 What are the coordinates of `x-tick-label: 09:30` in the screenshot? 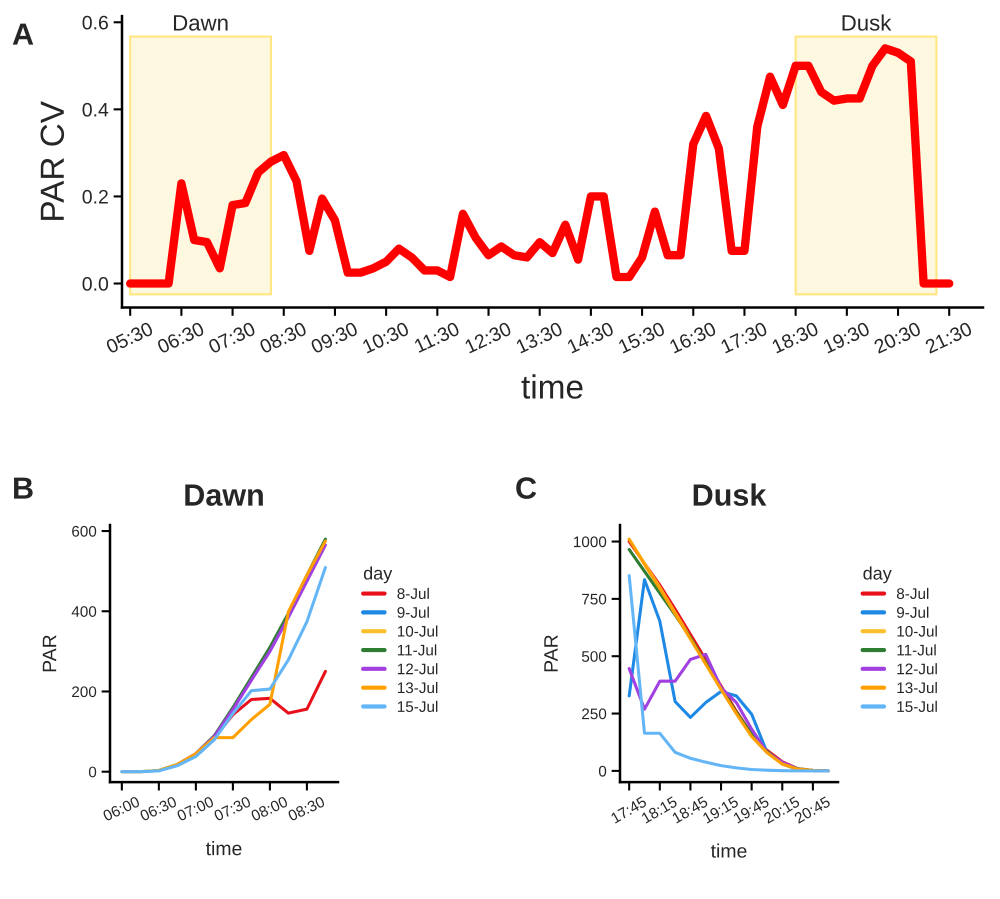 It's located at (334, 337).